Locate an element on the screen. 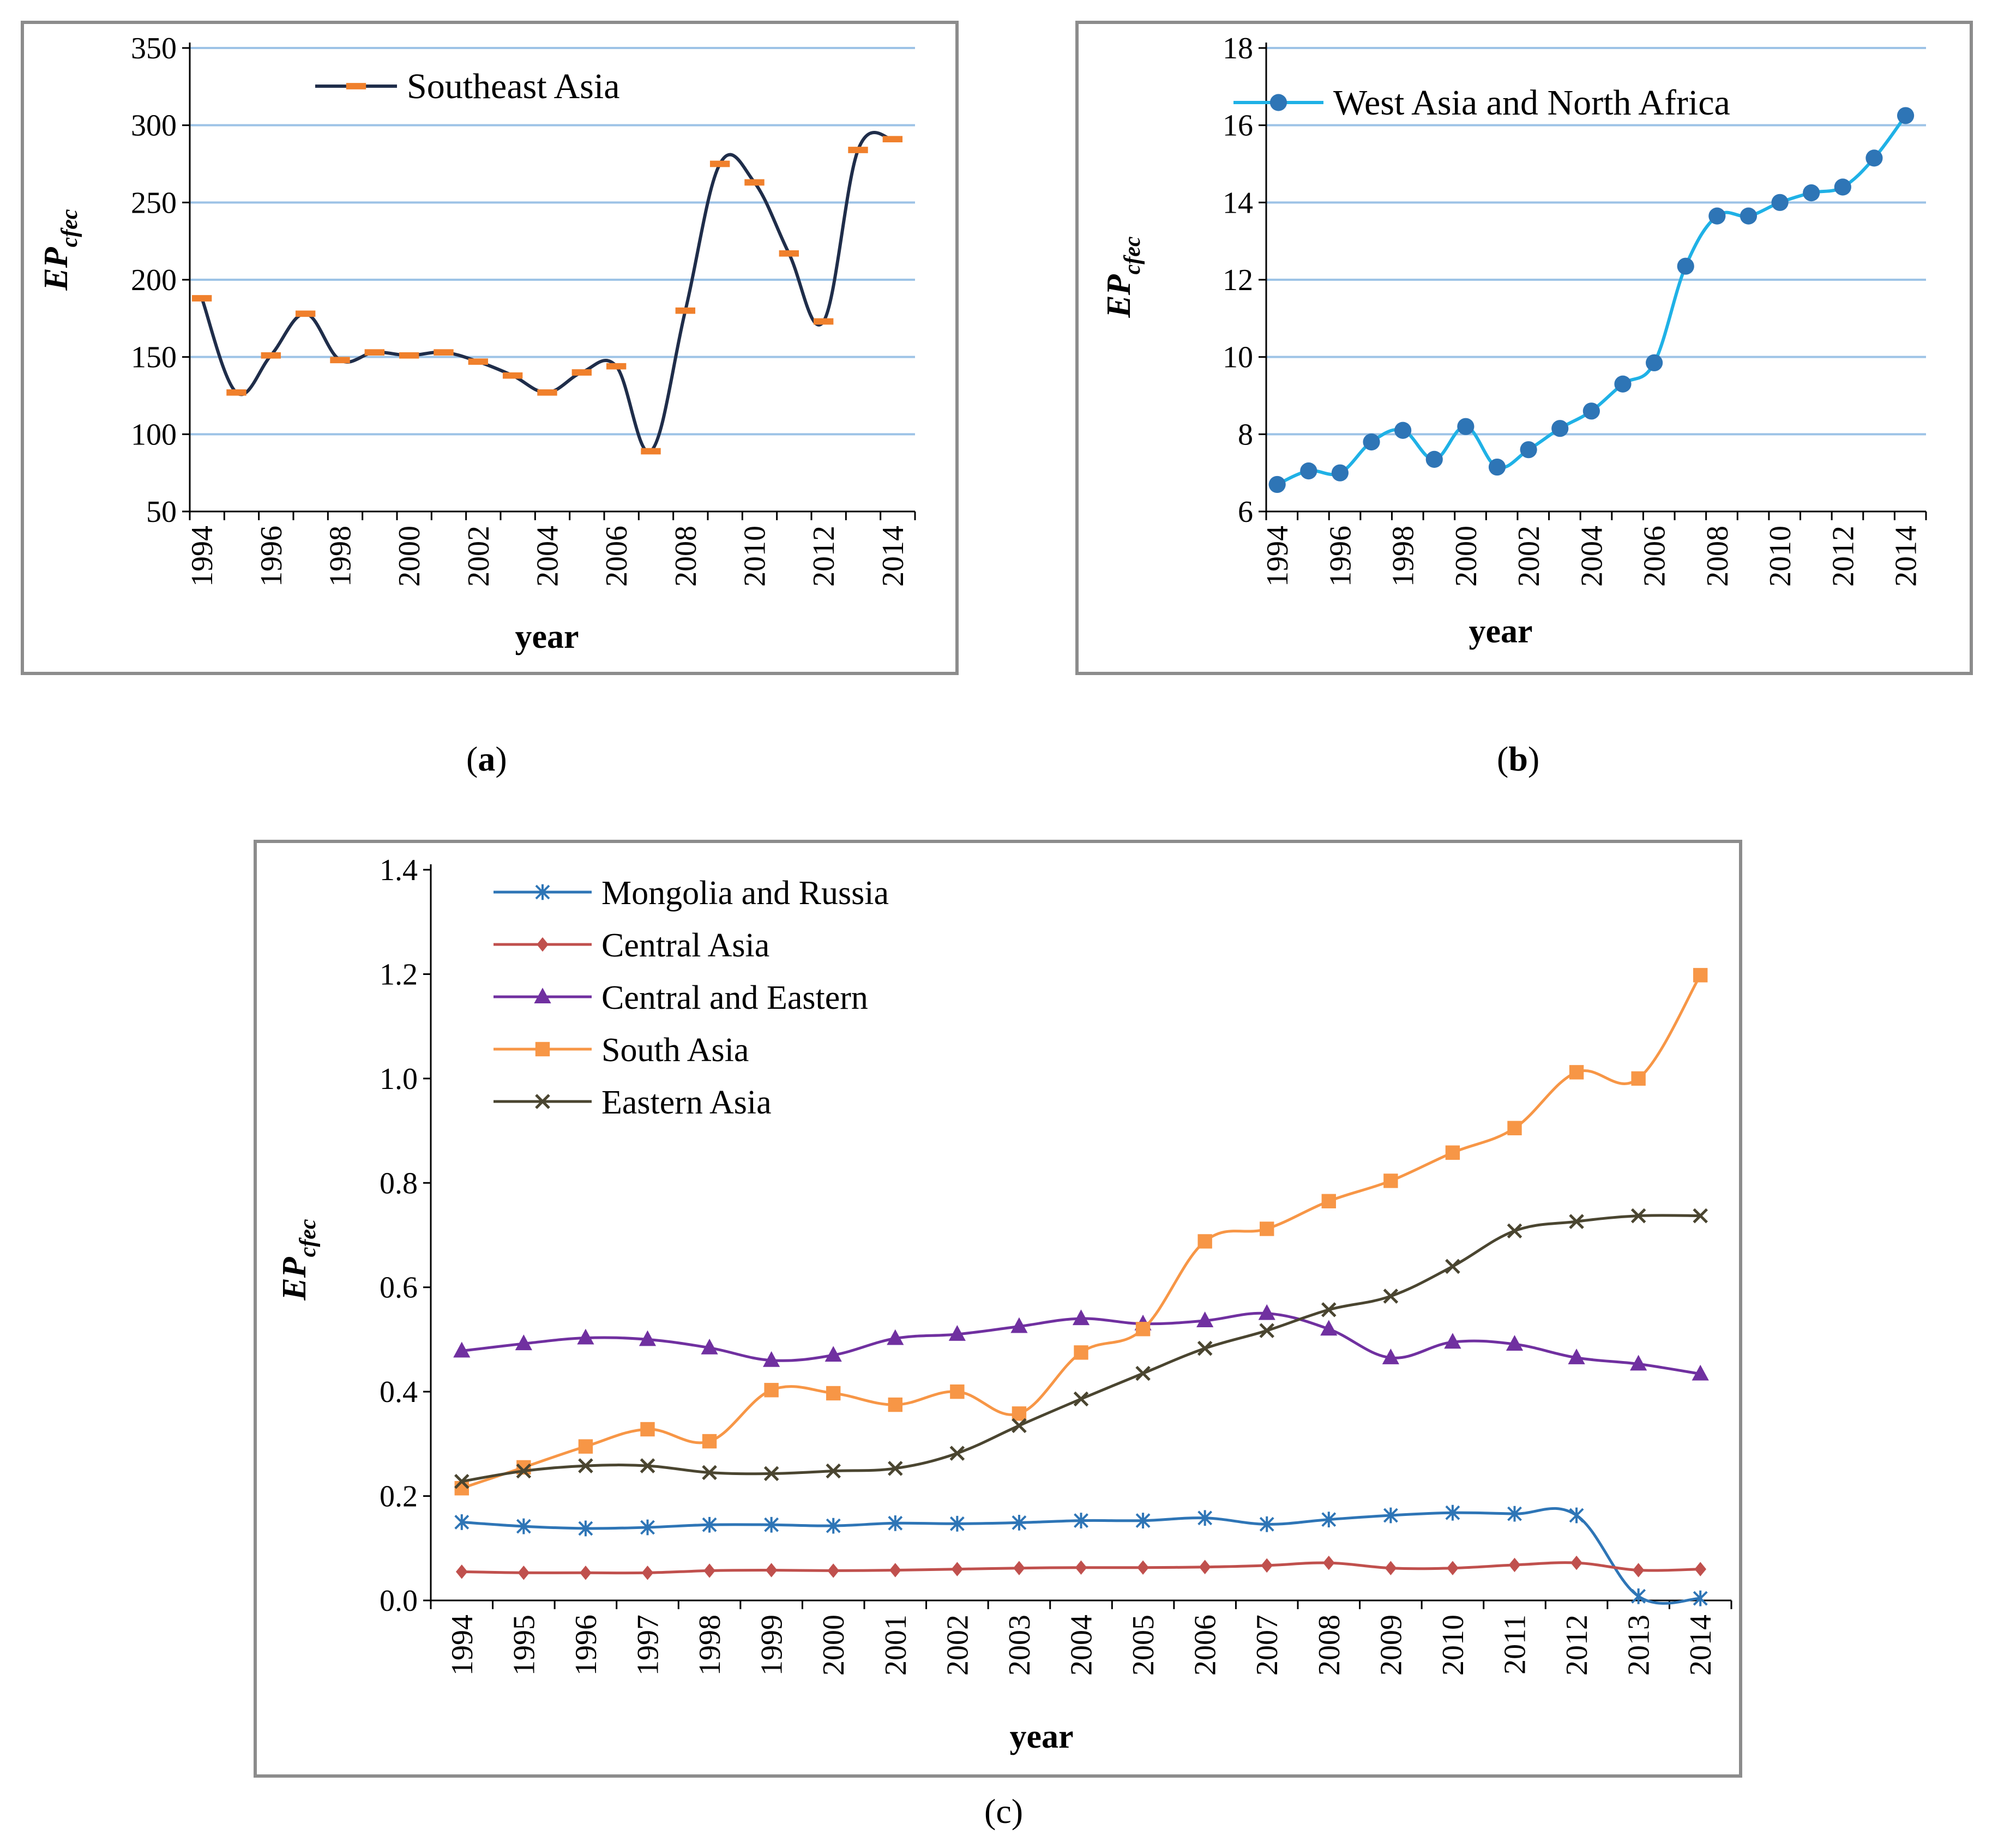  y-tick-label: 0.6 is located at coordinates (399, 1288).